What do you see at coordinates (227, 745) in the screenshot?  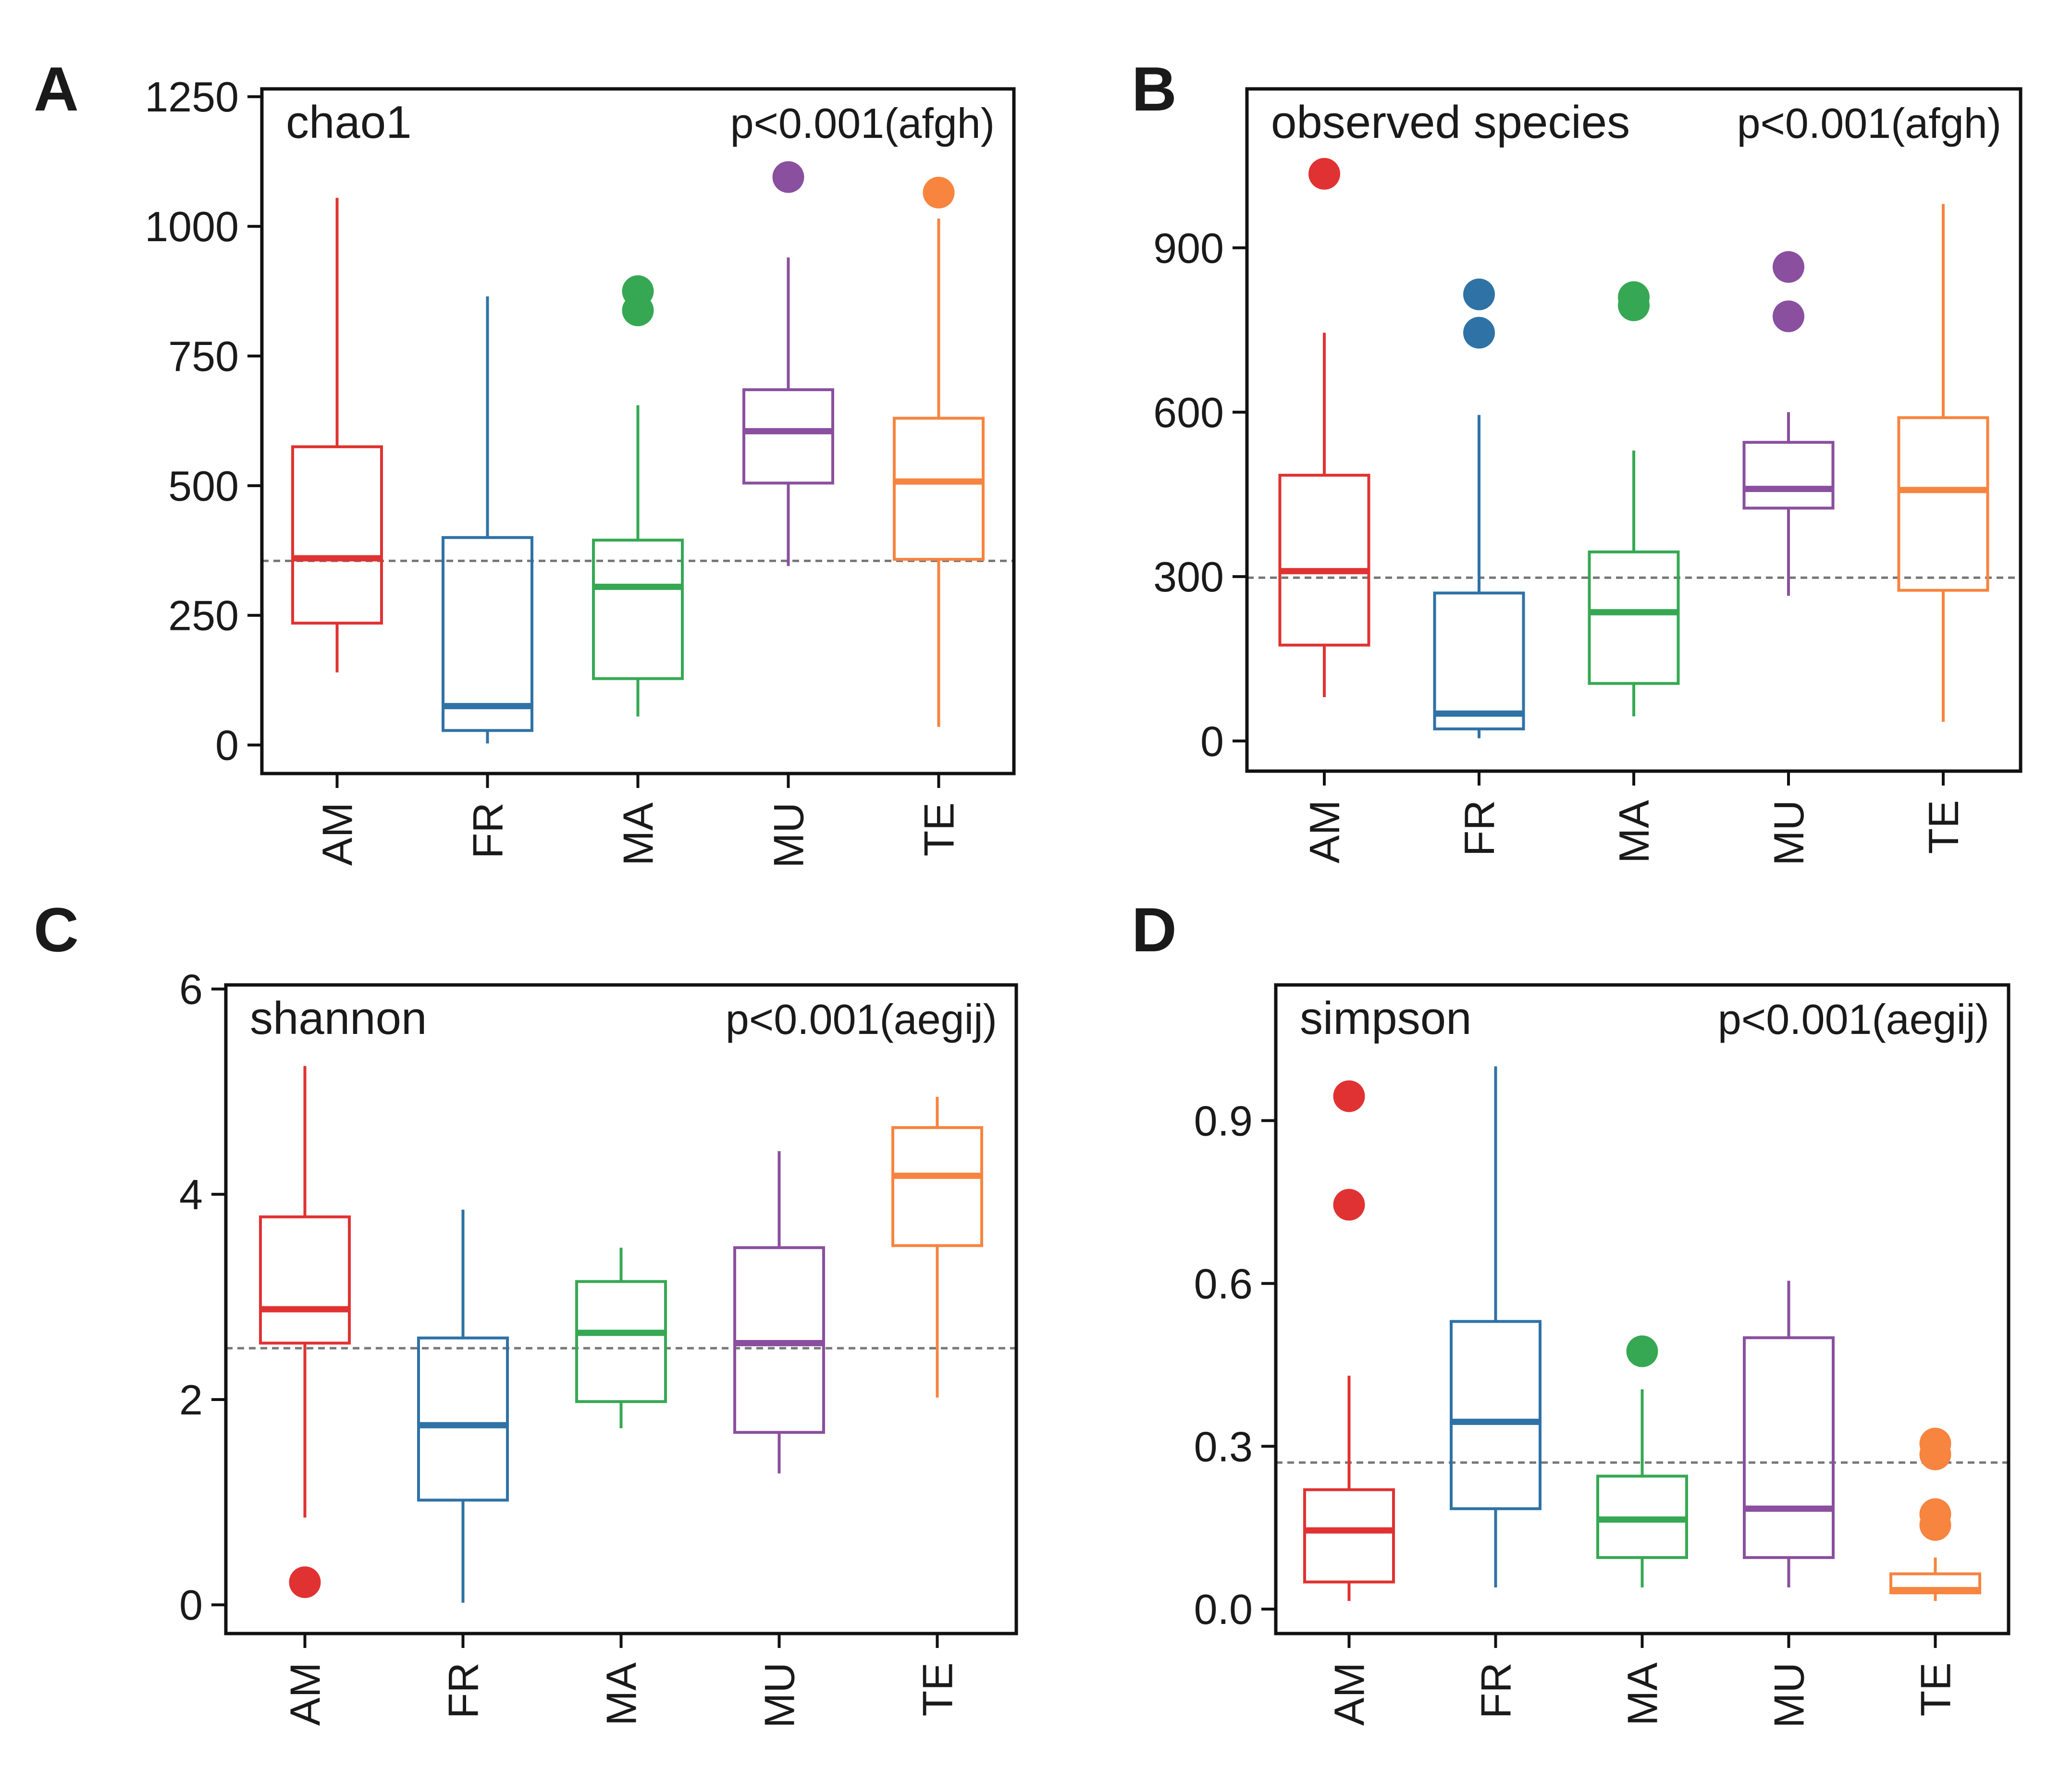 I see `panel-a-ytick-label: 0` at bounding box center [227, 745].